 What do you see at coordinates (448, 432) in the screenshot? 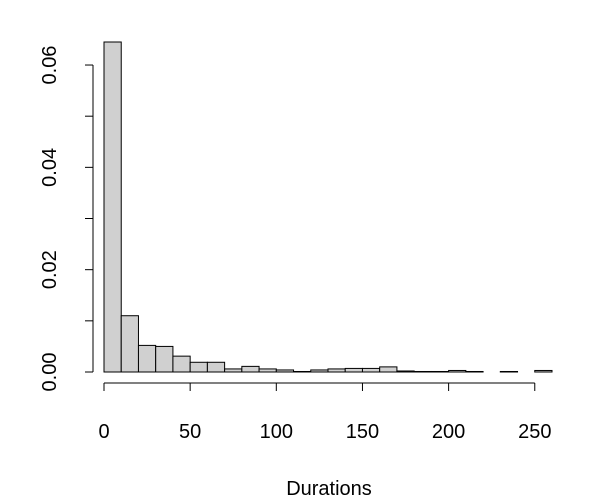
I see `x-tick-label: 200` at bounding box center [448, 432].